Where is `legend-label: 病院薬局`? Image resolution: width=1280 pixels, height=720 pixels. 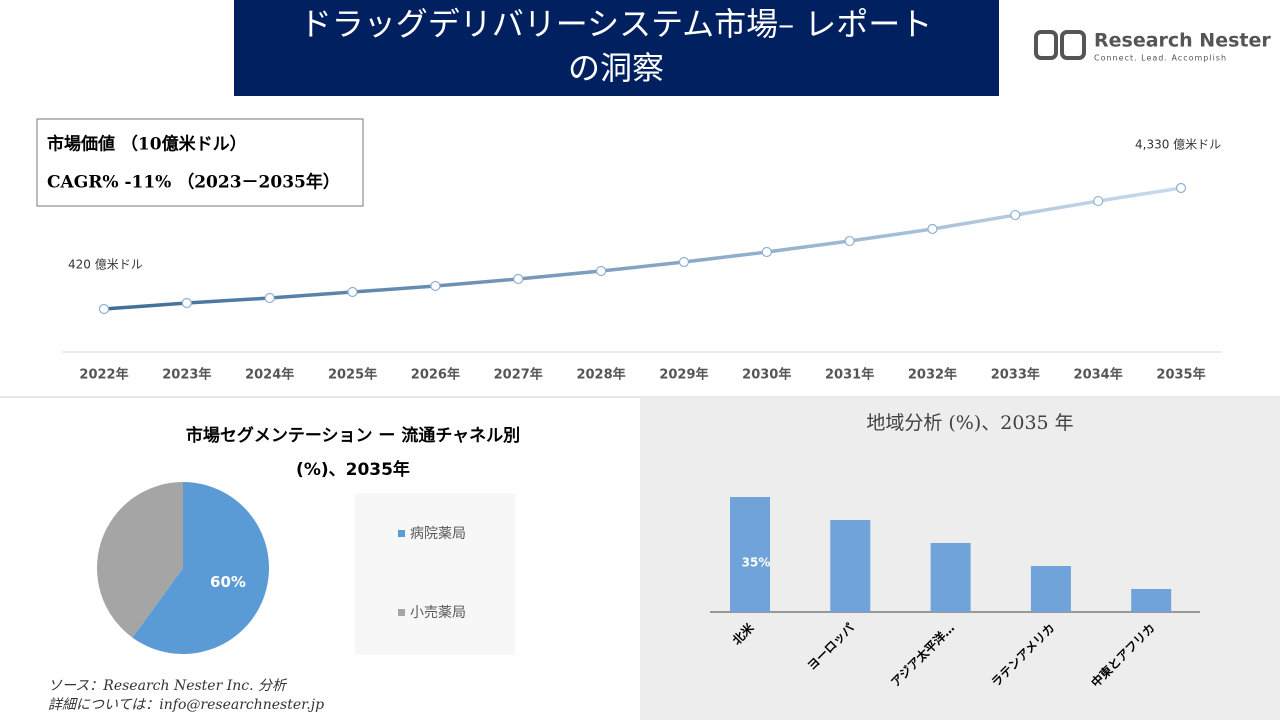
legend-label: 病院薬局 is located at coordinates (438, 534).